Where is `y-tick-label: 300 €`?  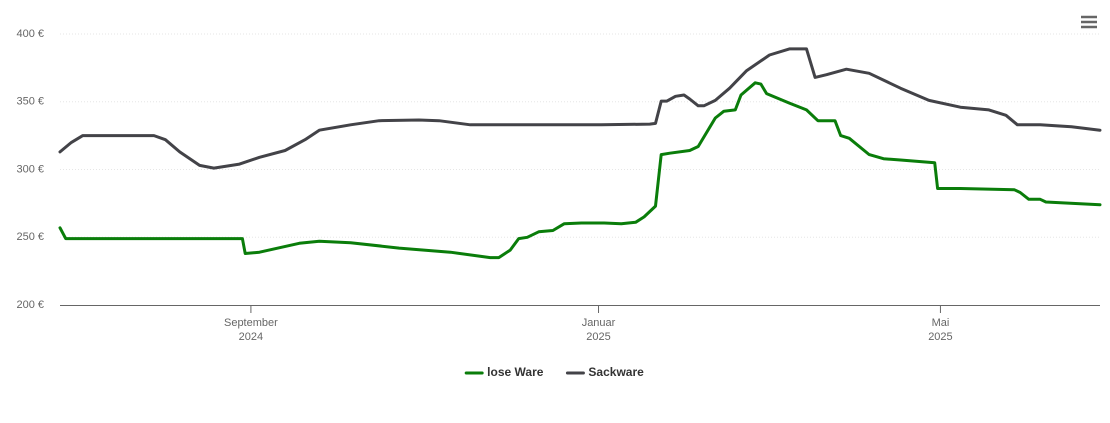 y-tick-label: 300 € is located at coordinates (30, 169).